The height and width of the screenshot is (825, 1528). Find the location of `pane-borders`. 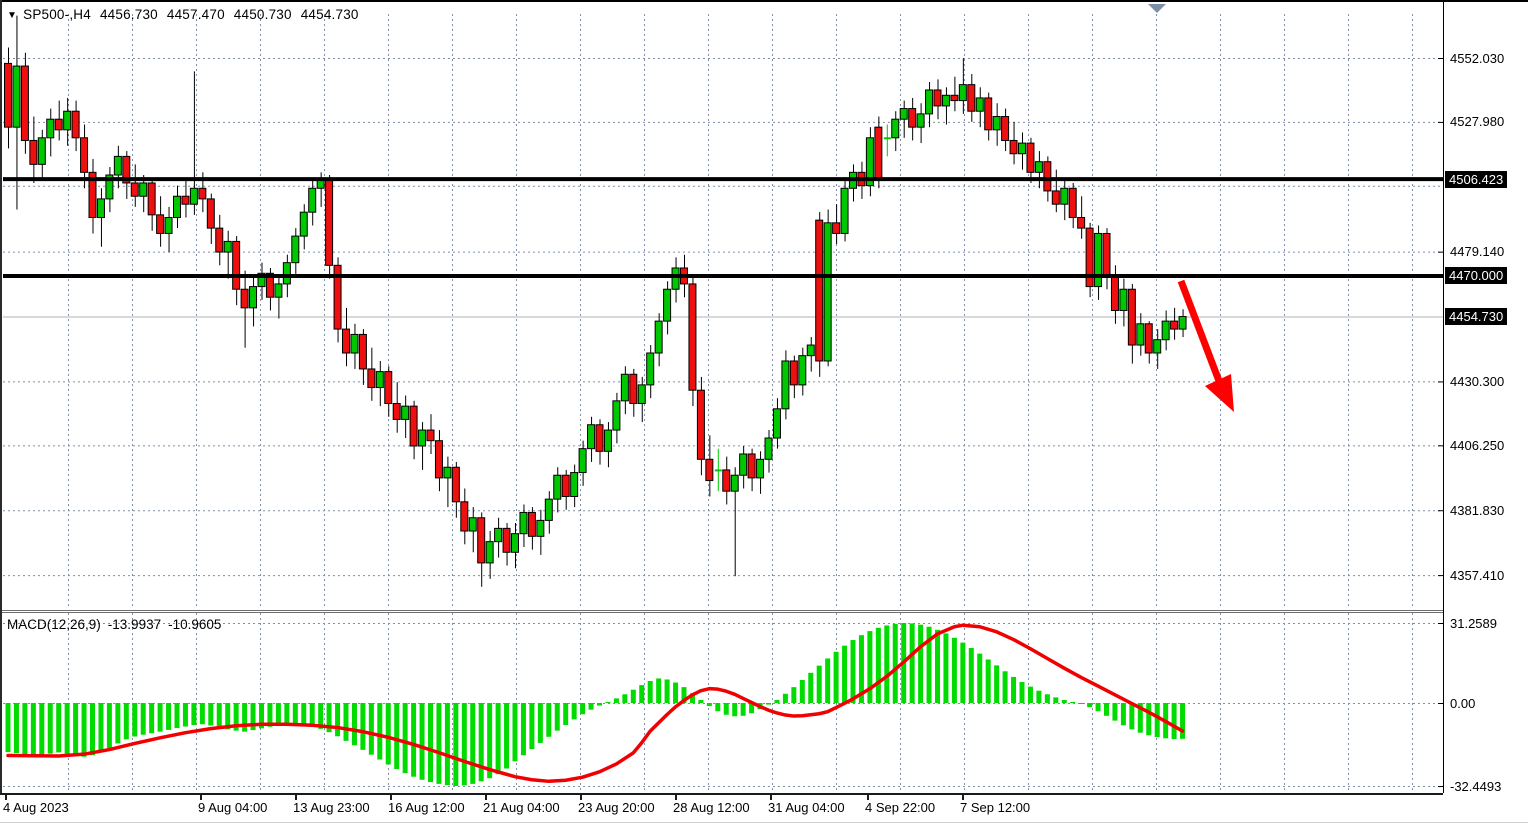

pane-borders is located at coordinates (721, 611).